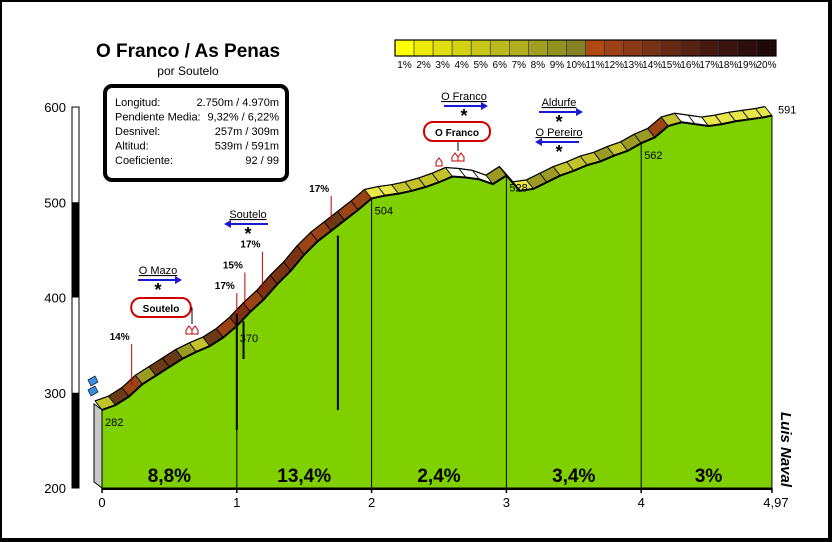  What do you see at coordinates (247, 147) in the screenshot?
I see `info-value: 539m / 591m` at bounding box center [247, 147].